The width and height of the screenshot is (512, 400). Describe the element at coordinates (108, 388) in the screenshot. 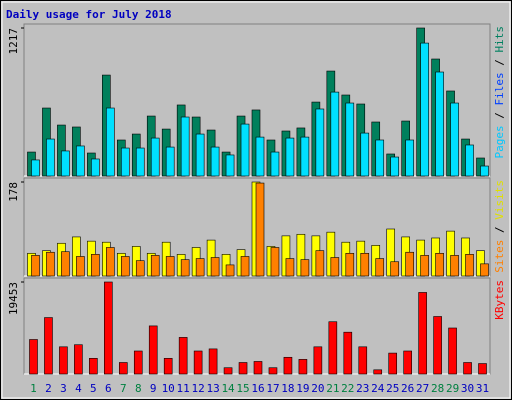

I see `x-tick-label: 6` at that location.